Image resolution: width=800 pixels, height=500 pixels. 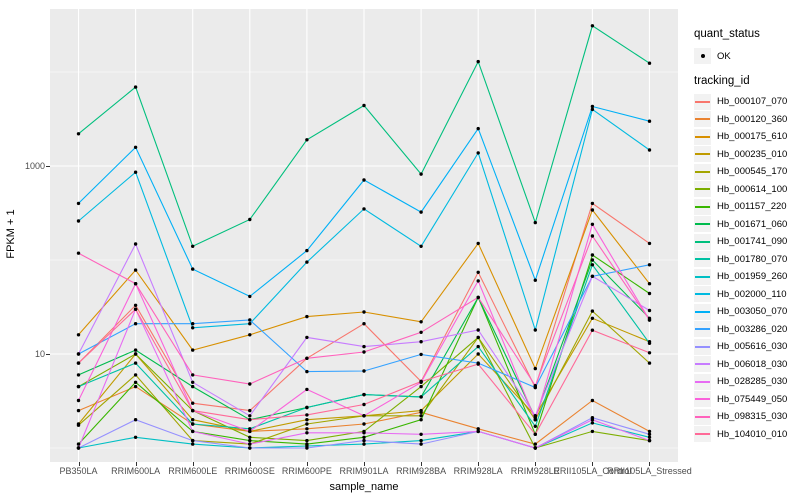 I want to click on x-tick-label: RRIM600SE, so click(x=249, y=471).